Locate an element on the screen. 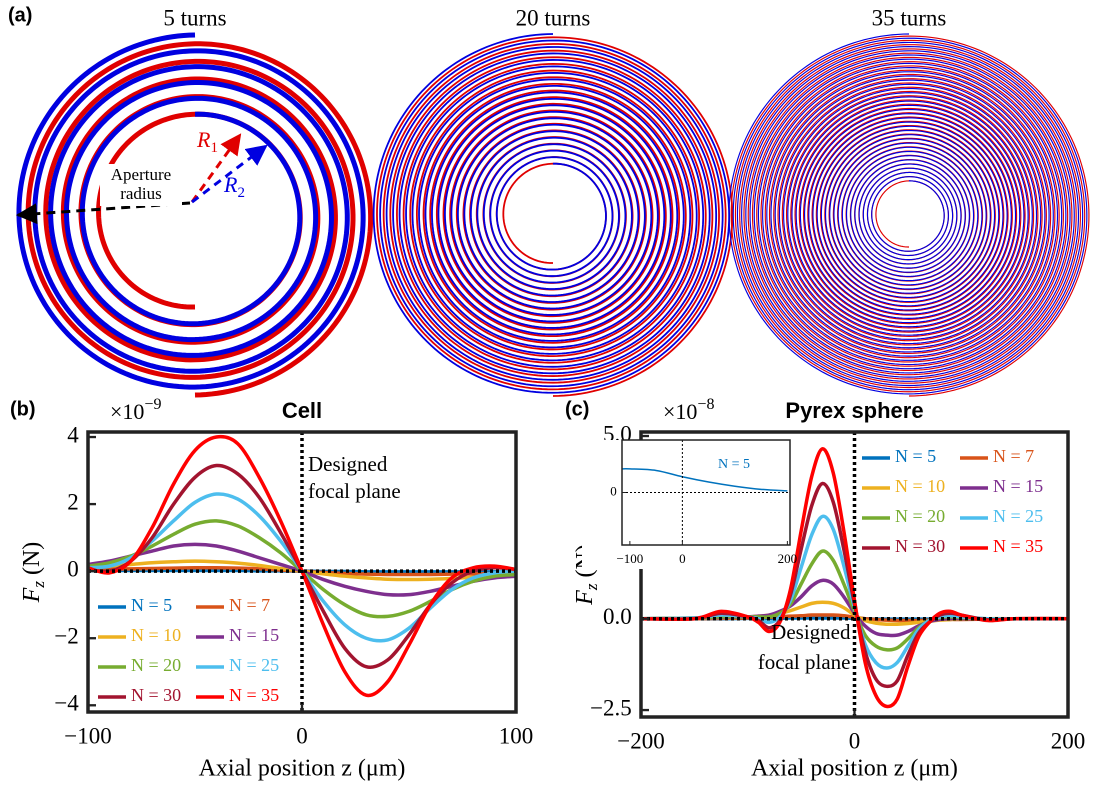 This screenshot has width=1094, height=787. y-tick-label: −2.5 is located at coordinates (611, 707).